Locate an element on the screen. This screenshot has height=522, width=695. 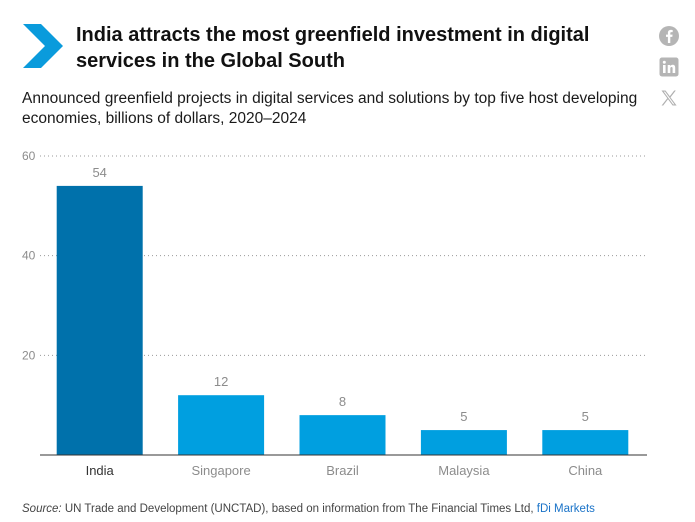
y-tick-label: 20 is located at coordinates (29, 355).